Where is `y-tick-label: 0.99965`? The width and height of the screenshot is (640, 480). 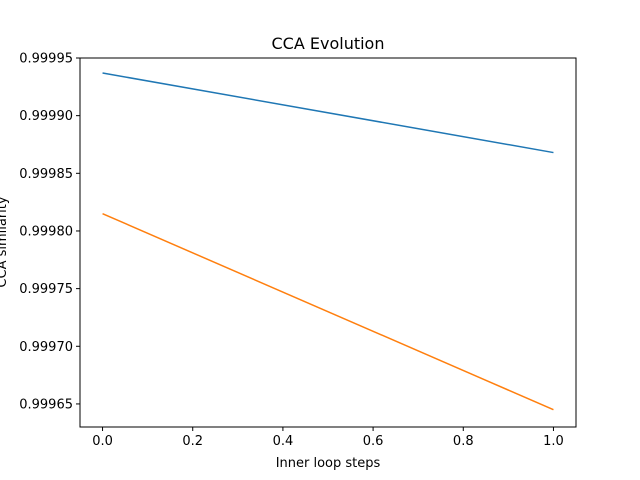
y-tick-label: 0.99965 is located at coordinates (46, 404).